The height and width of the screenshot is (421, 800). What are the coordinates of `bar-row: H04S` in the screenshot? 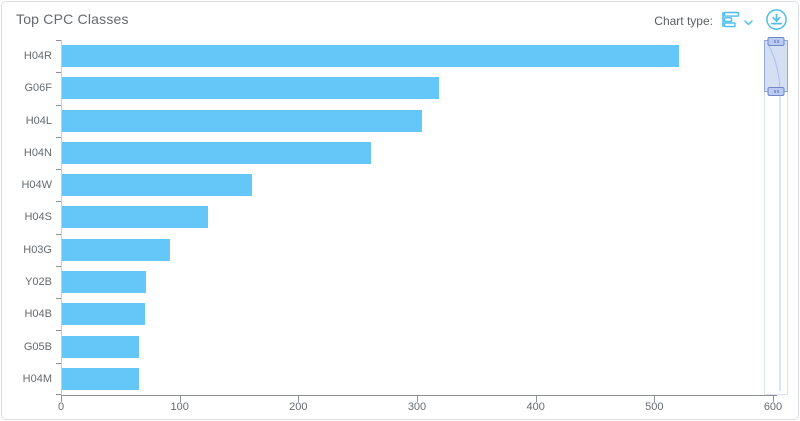 It's located at (400, 217).